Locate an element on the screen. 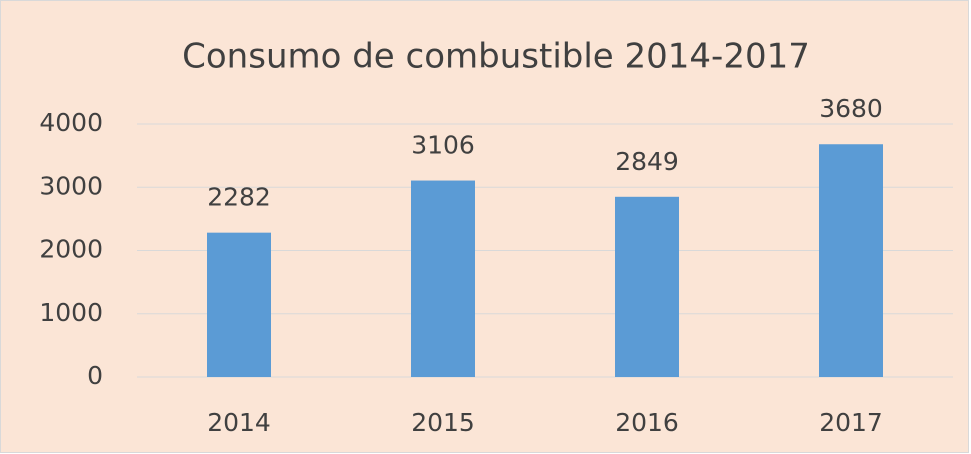  data-label: 2282 is located at coordinates (239, 197).